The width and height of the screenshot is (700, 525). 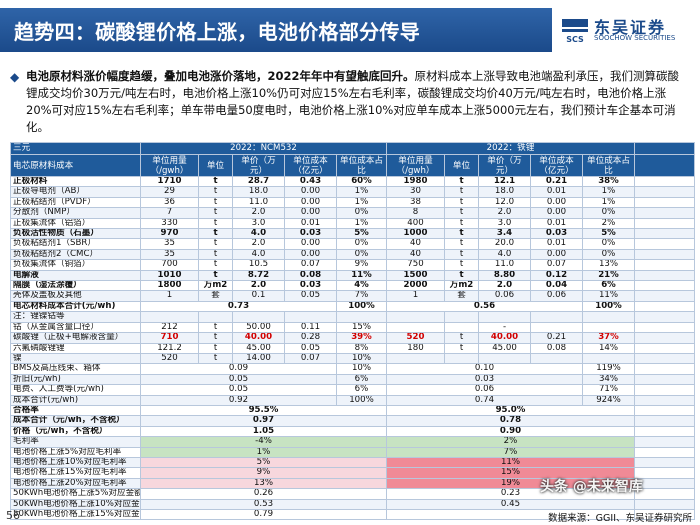 What do you see at coordinates (361, 286) in the screenshot?
I see `table-cell: 4%` at bounding box center [361, 286].